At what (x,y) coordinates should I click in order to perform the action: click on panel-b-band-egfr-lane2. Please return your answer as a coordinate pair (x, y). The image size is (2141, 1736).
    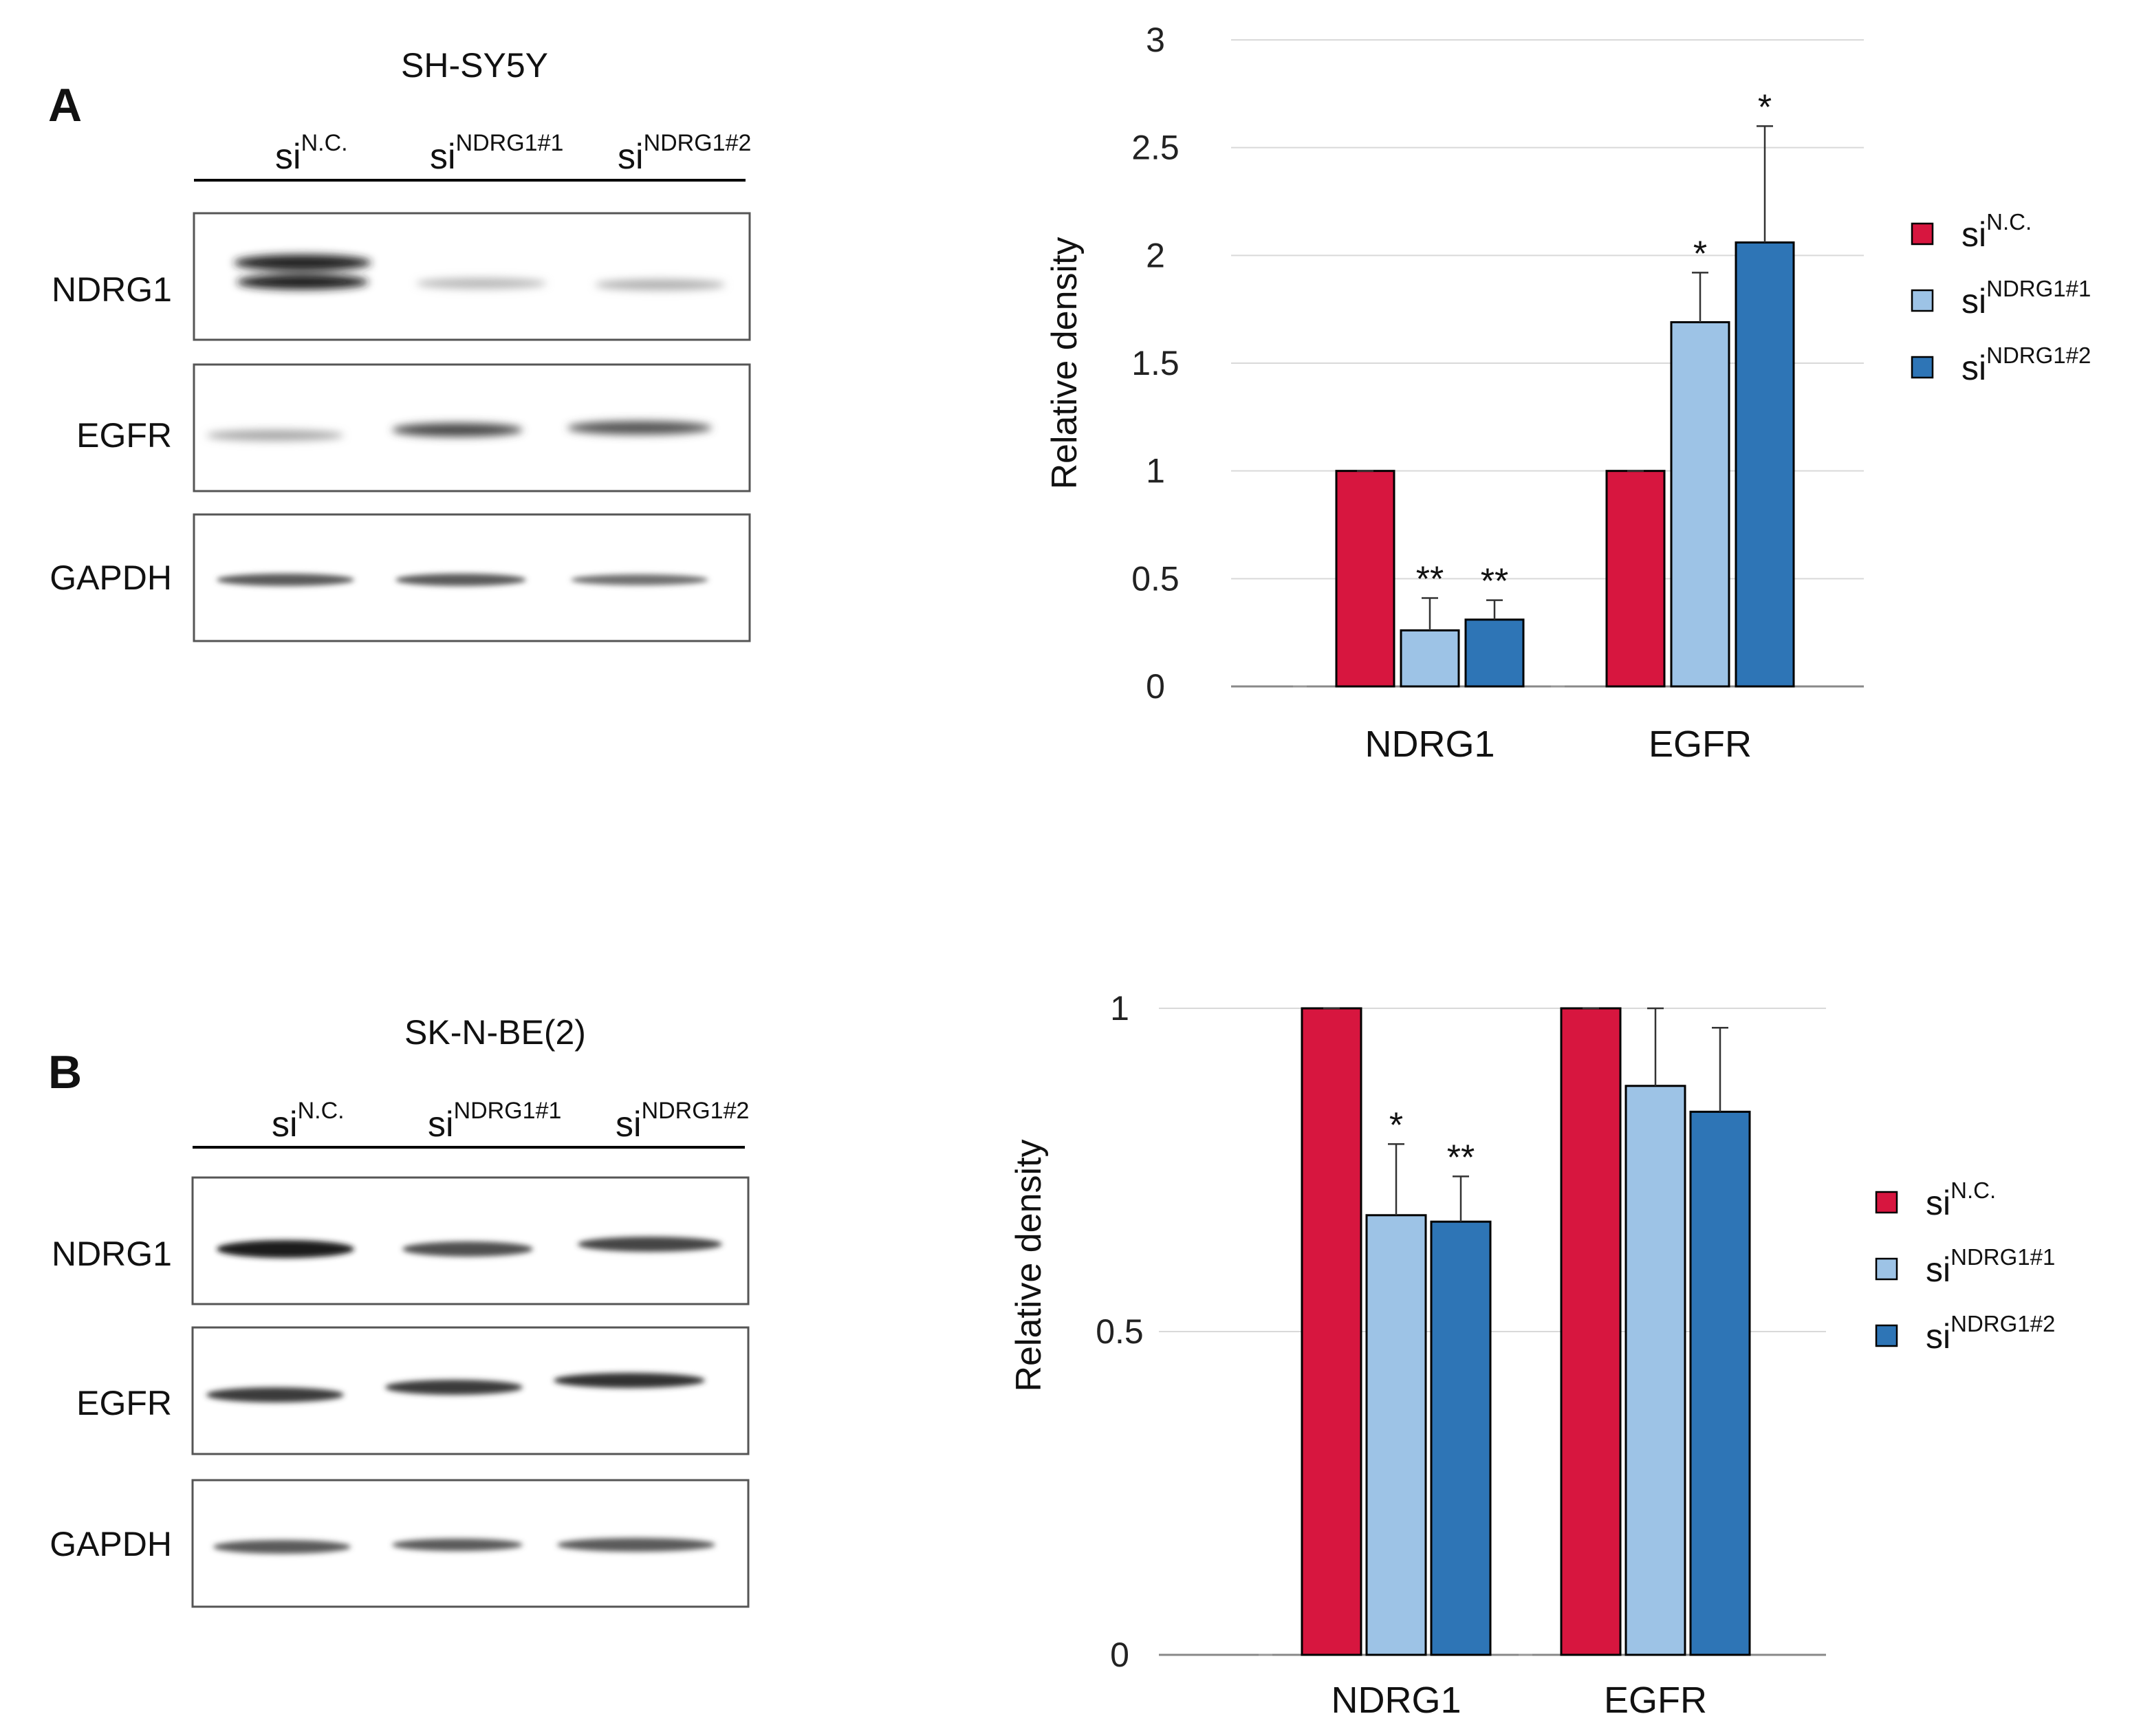
    Looking at the image, I should click on (454, 1387).